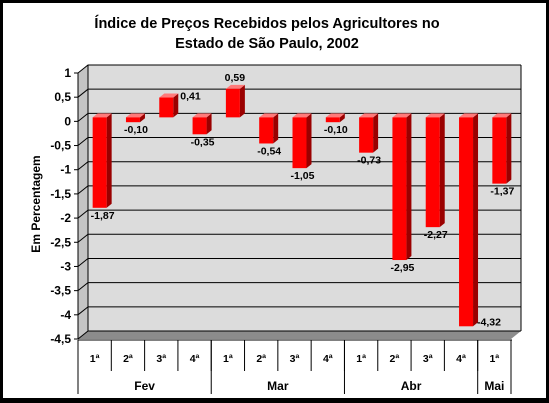 The width and height of the screenshot is (549, 403). I want to click on group-label: Abr, so click(411, 386).